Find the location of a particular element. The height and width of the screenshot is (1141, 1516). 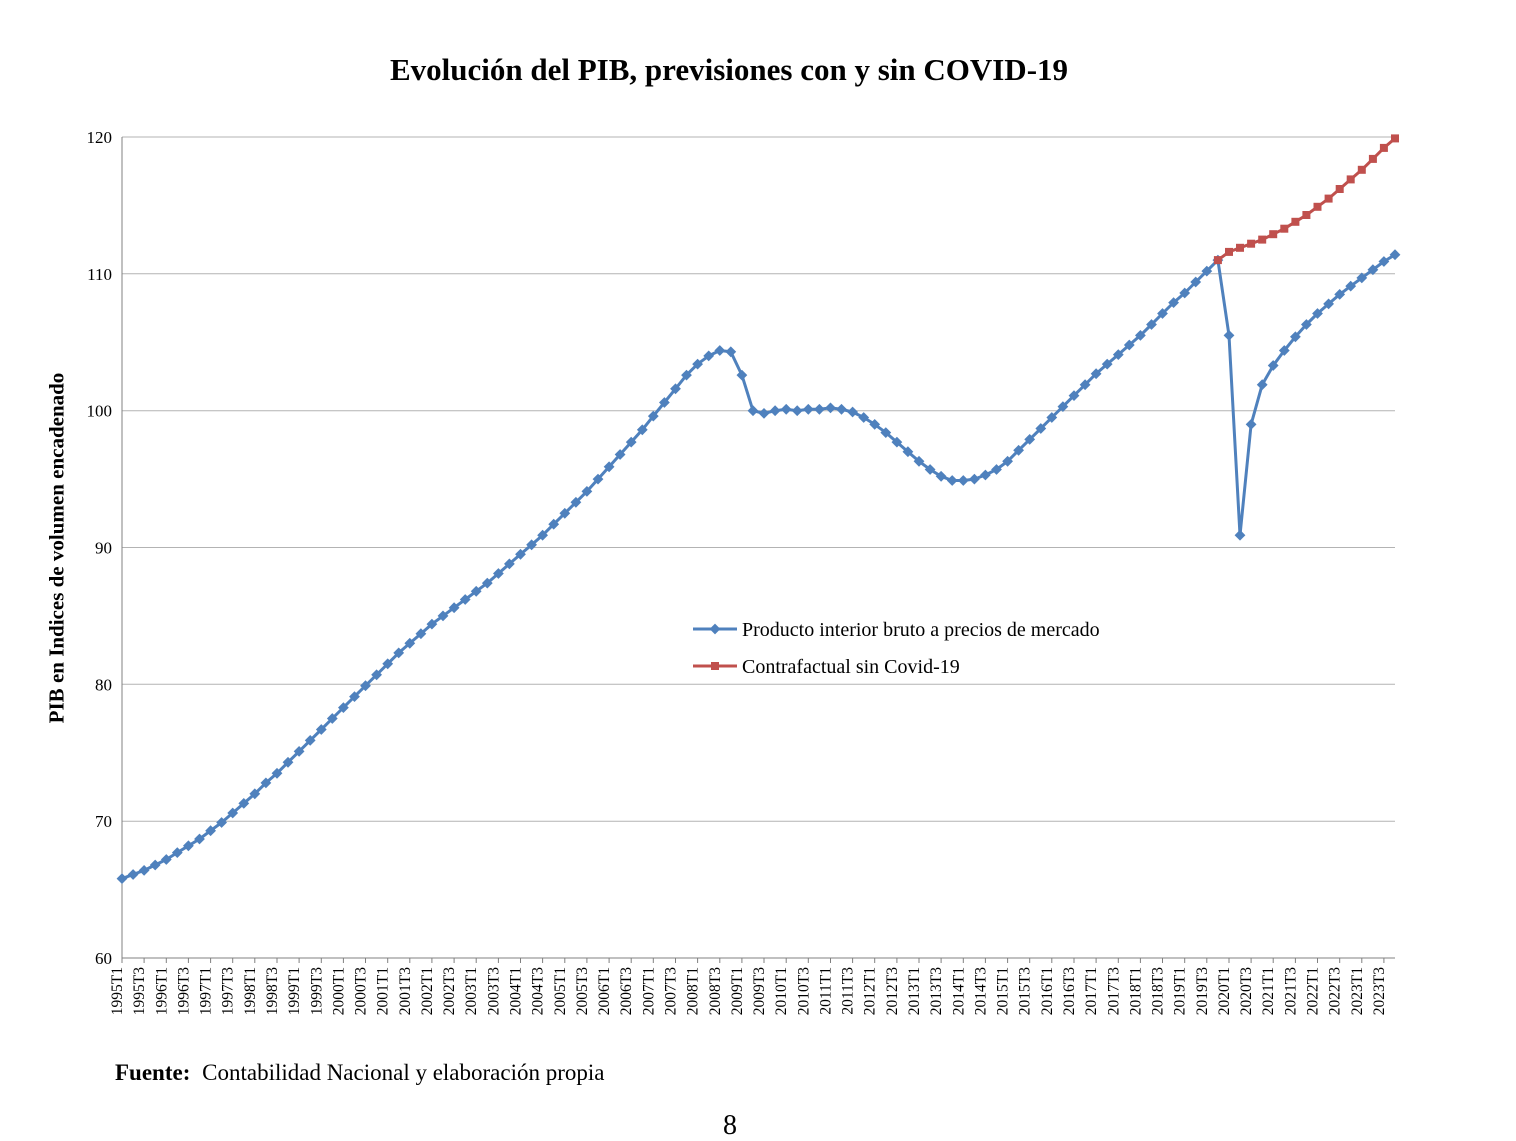

x-tick-label: 2019T3 is located at coordinates (1202, 991).